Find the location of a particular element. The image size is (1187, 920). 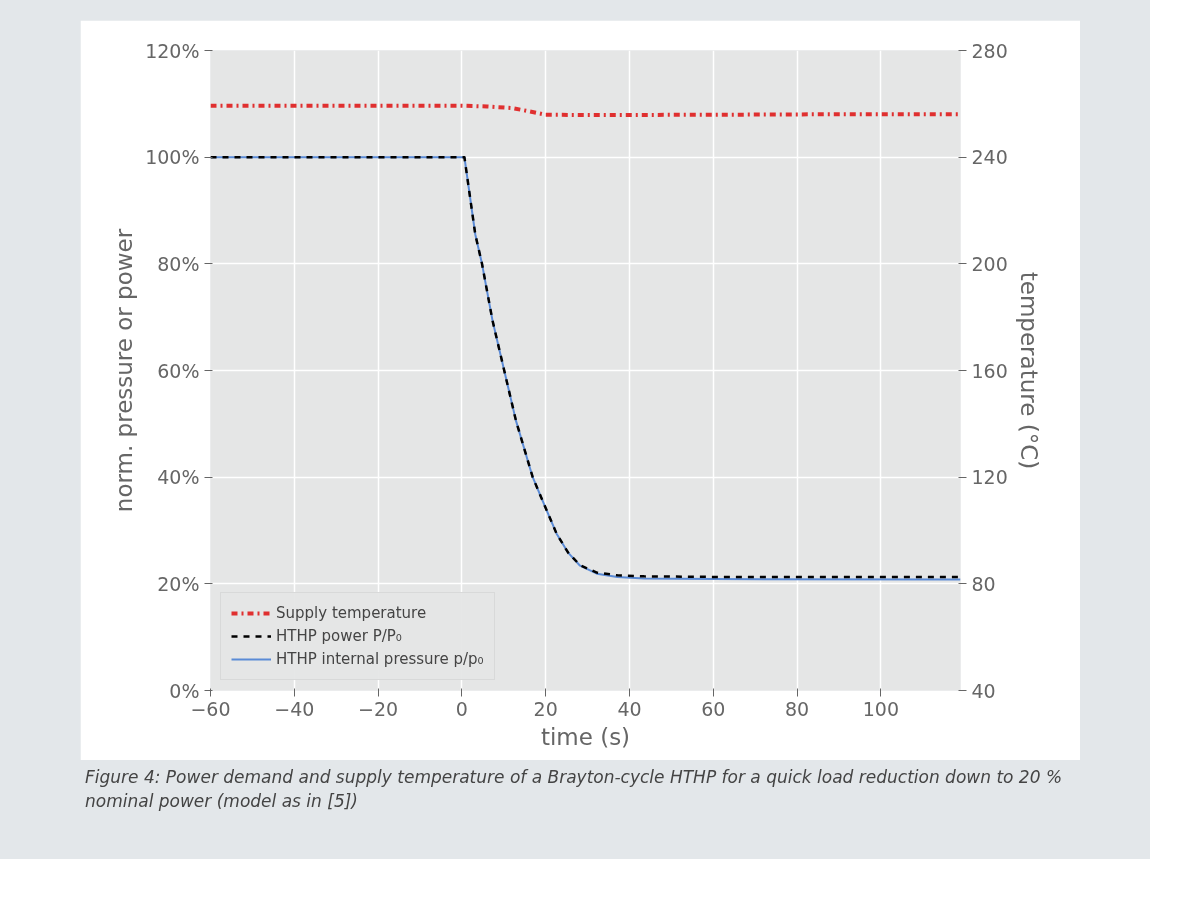

x-tick-label: 80 is located at coordinates (797, 708).